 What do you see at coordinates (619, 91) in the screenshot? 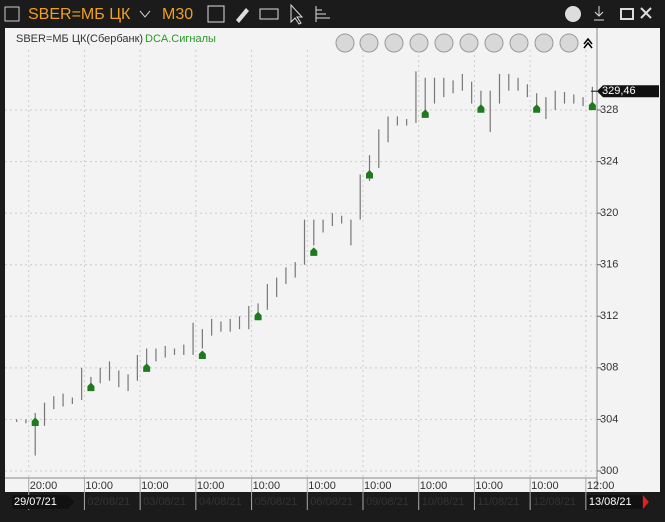
I see `last-price-label: 329,46` at bounding box center [619, 91].